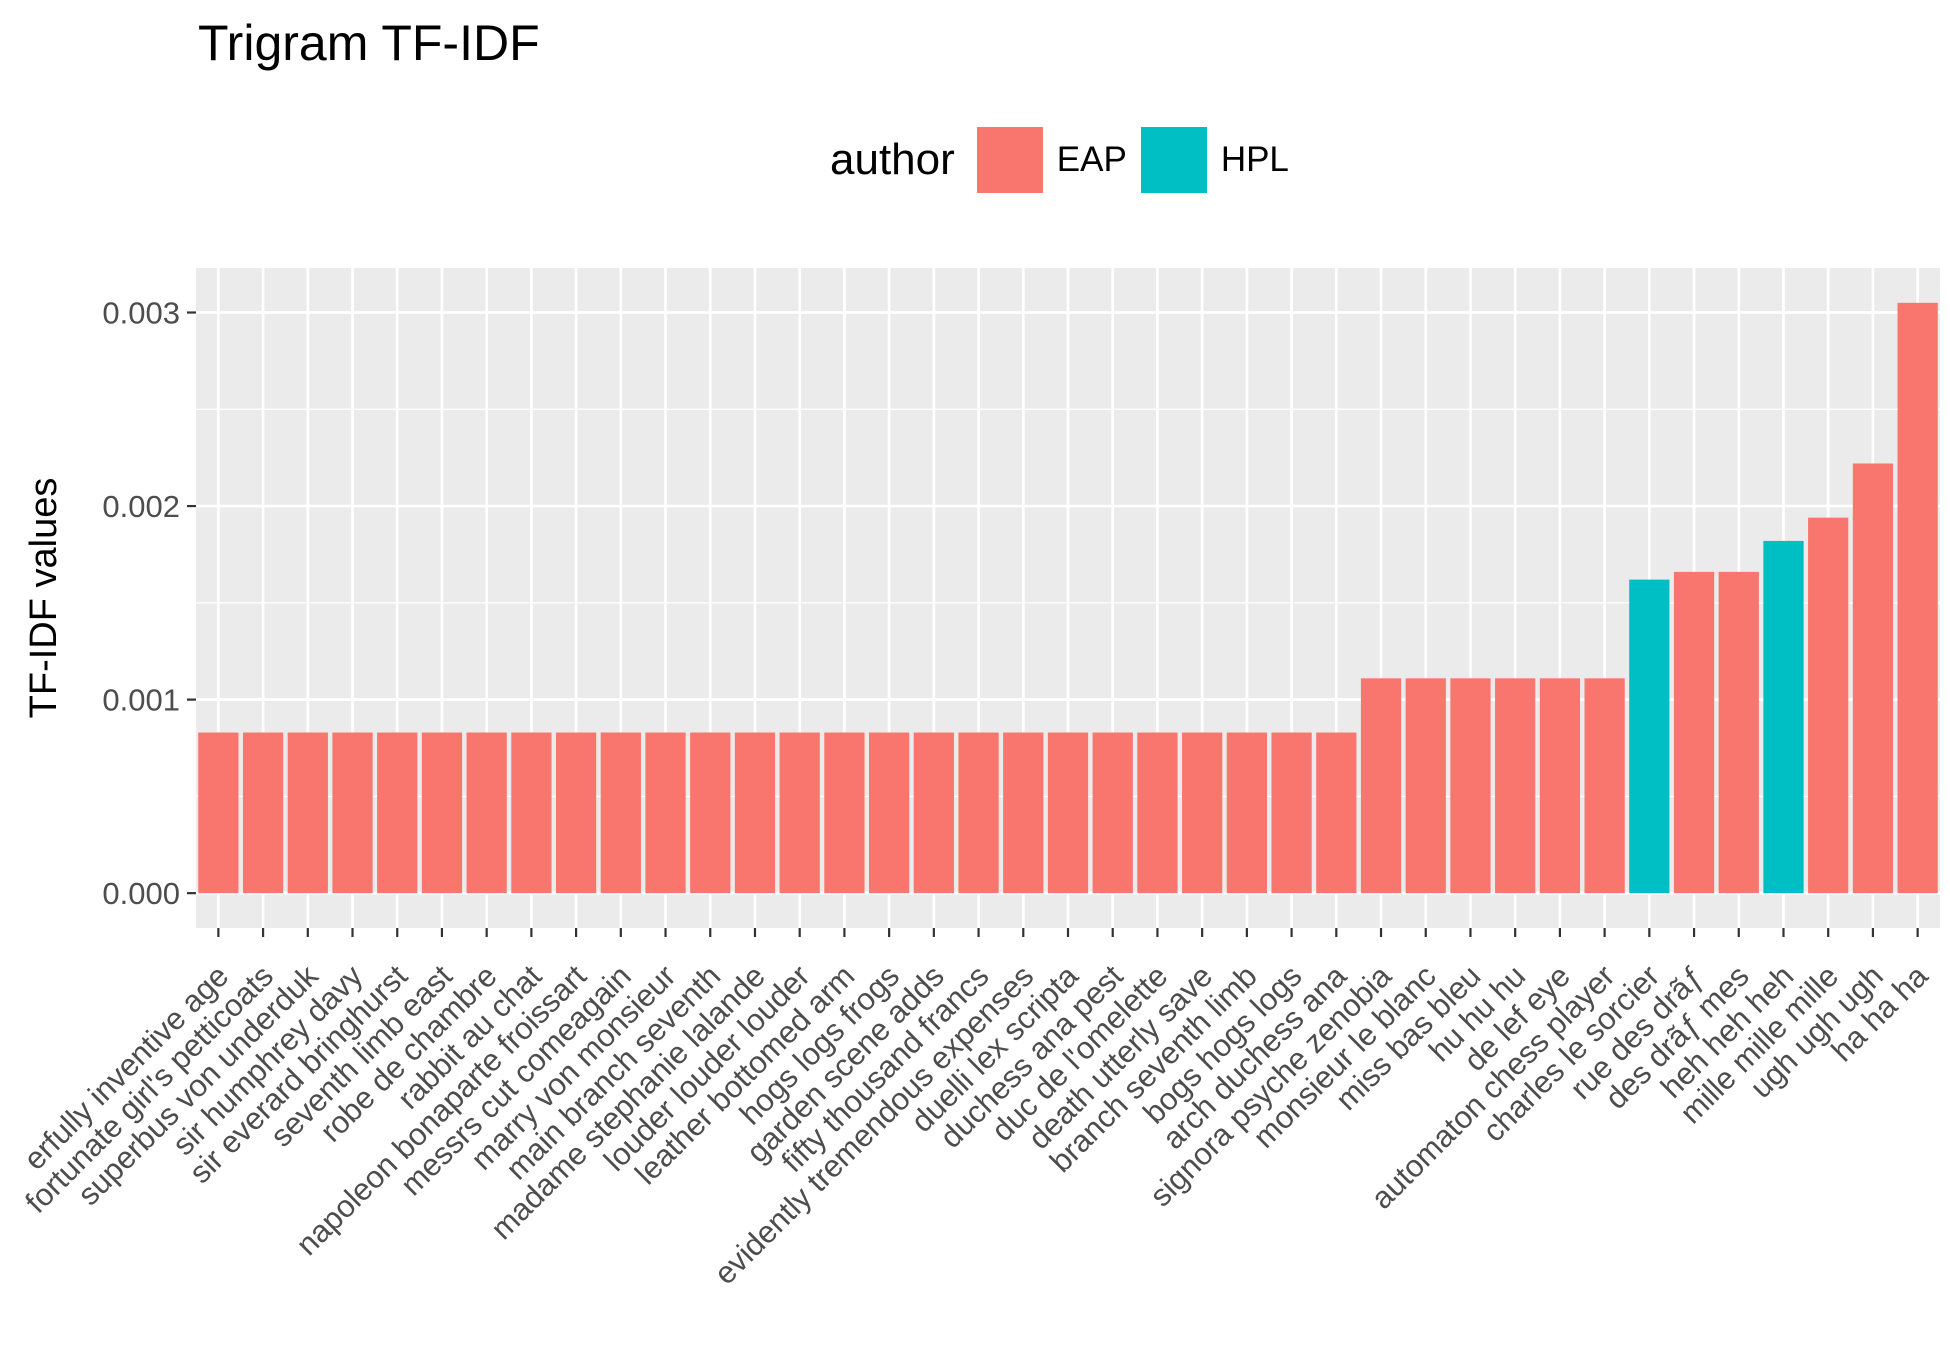  What do you see at coordinates (892, 159) in the screenshot?
I see `legend-title: author` at bounding box center [892, 159].